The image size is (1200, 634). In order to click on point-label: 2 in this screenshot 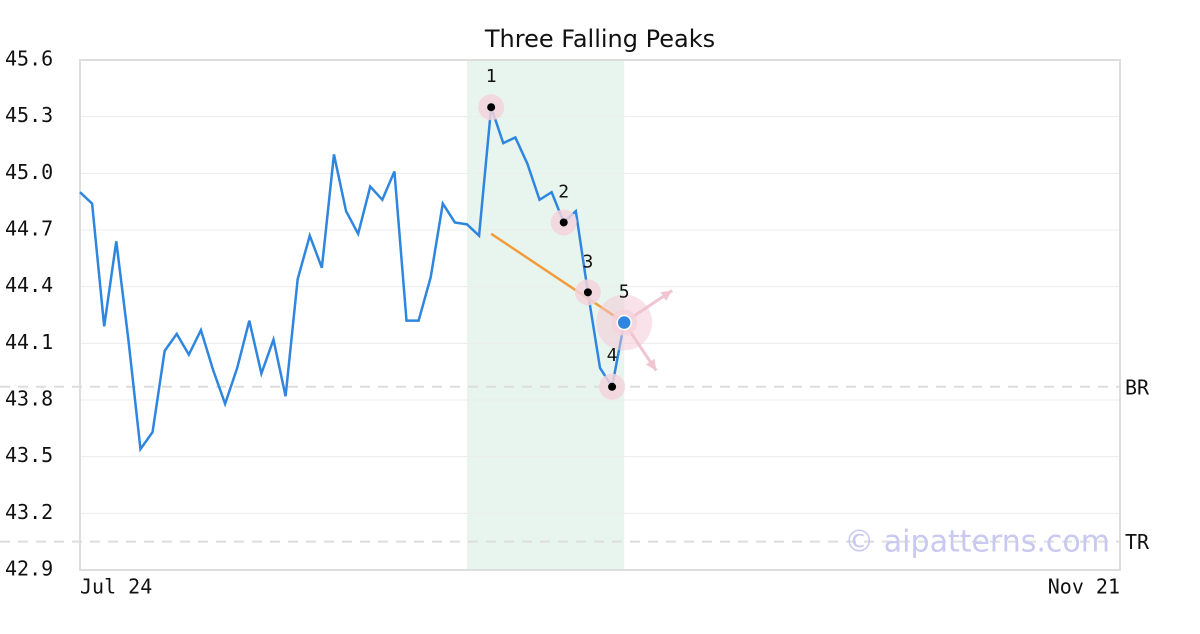, I will do `click(563, 191)`.